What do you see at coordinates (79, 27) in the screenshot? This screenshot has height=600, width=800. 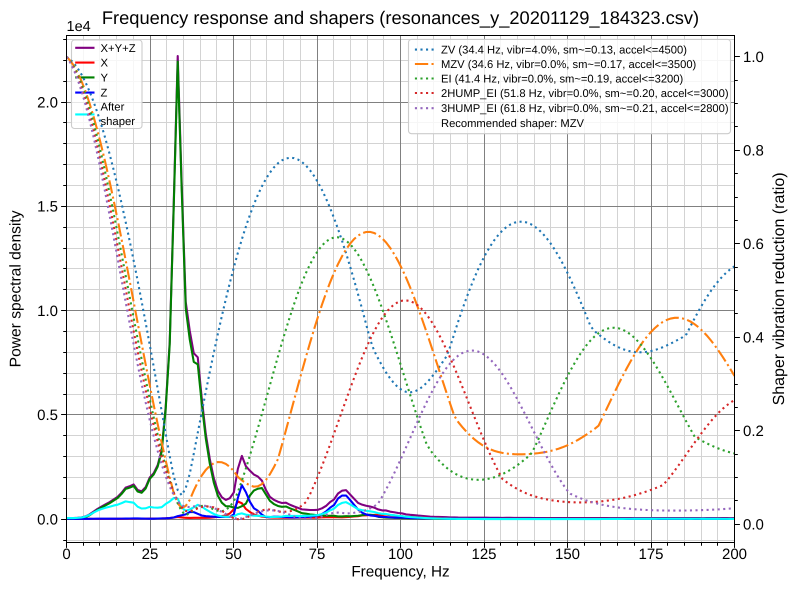 I see `svg-text: 1e4` at bounding box center [79, 27].